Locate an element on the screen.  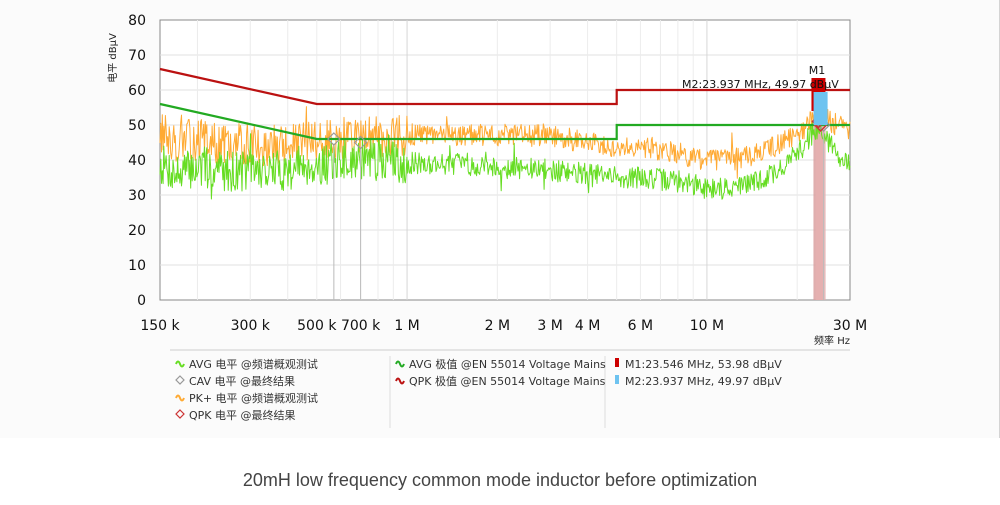
m2-marker is located at coordinates (820, 109).